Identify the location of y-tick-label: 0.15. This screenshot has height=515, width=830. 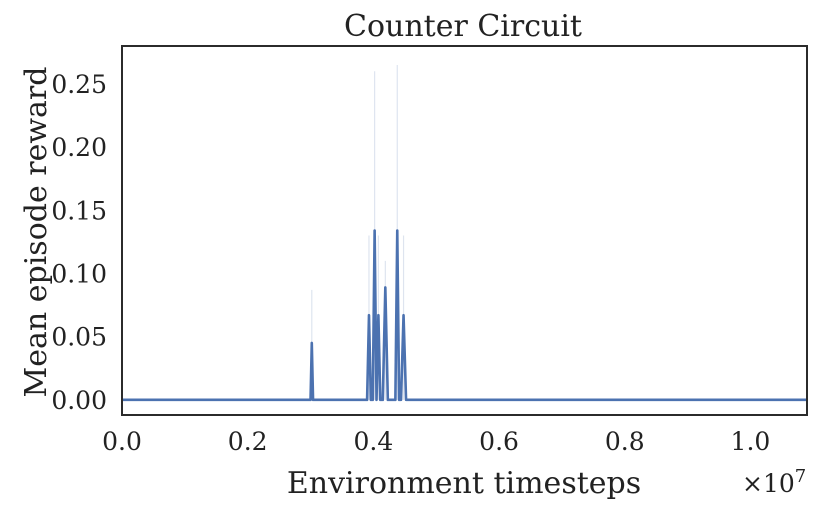
(79, 210).